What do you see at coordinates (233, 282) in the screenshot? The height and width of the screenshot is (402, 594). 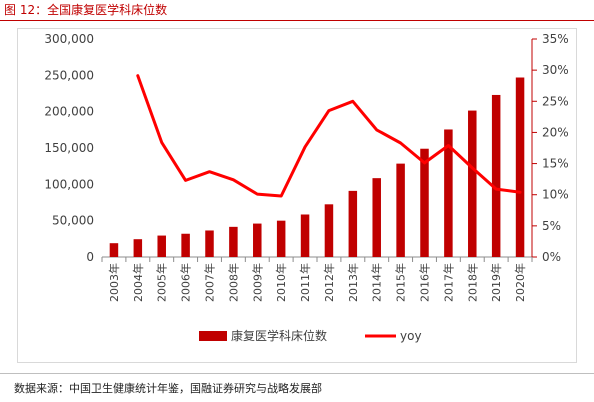 I see `x-tick-label: 2008年` at bounding box center [233, 282].